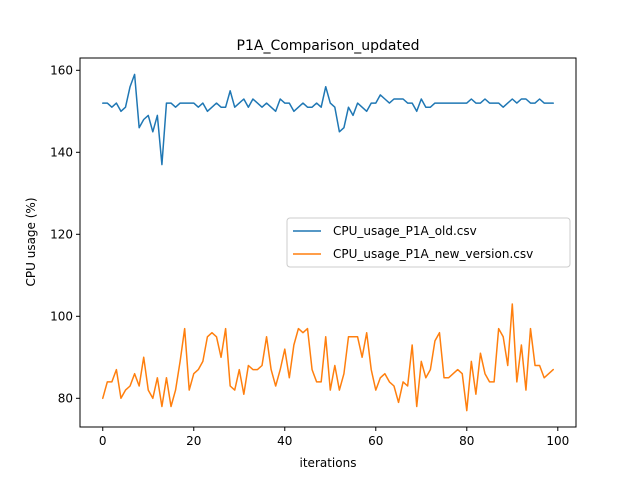 This screenshot has height=480, width=640. What do you see at coordinates (328, 46) in the screenshot?
I see `chart-title: P1A_Comparison_updated` at bounding box center [328, 46].